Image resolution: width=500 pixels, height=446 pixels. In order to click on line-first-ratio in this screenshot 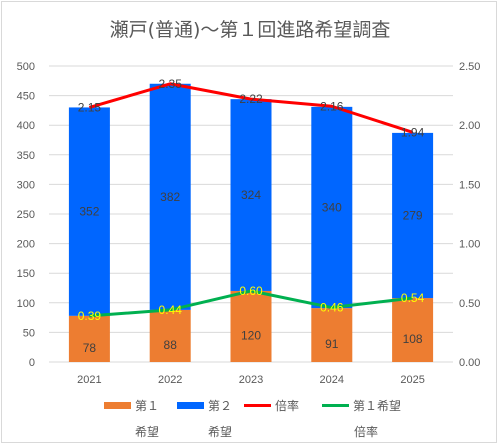, I will do `click(251, 303)`.